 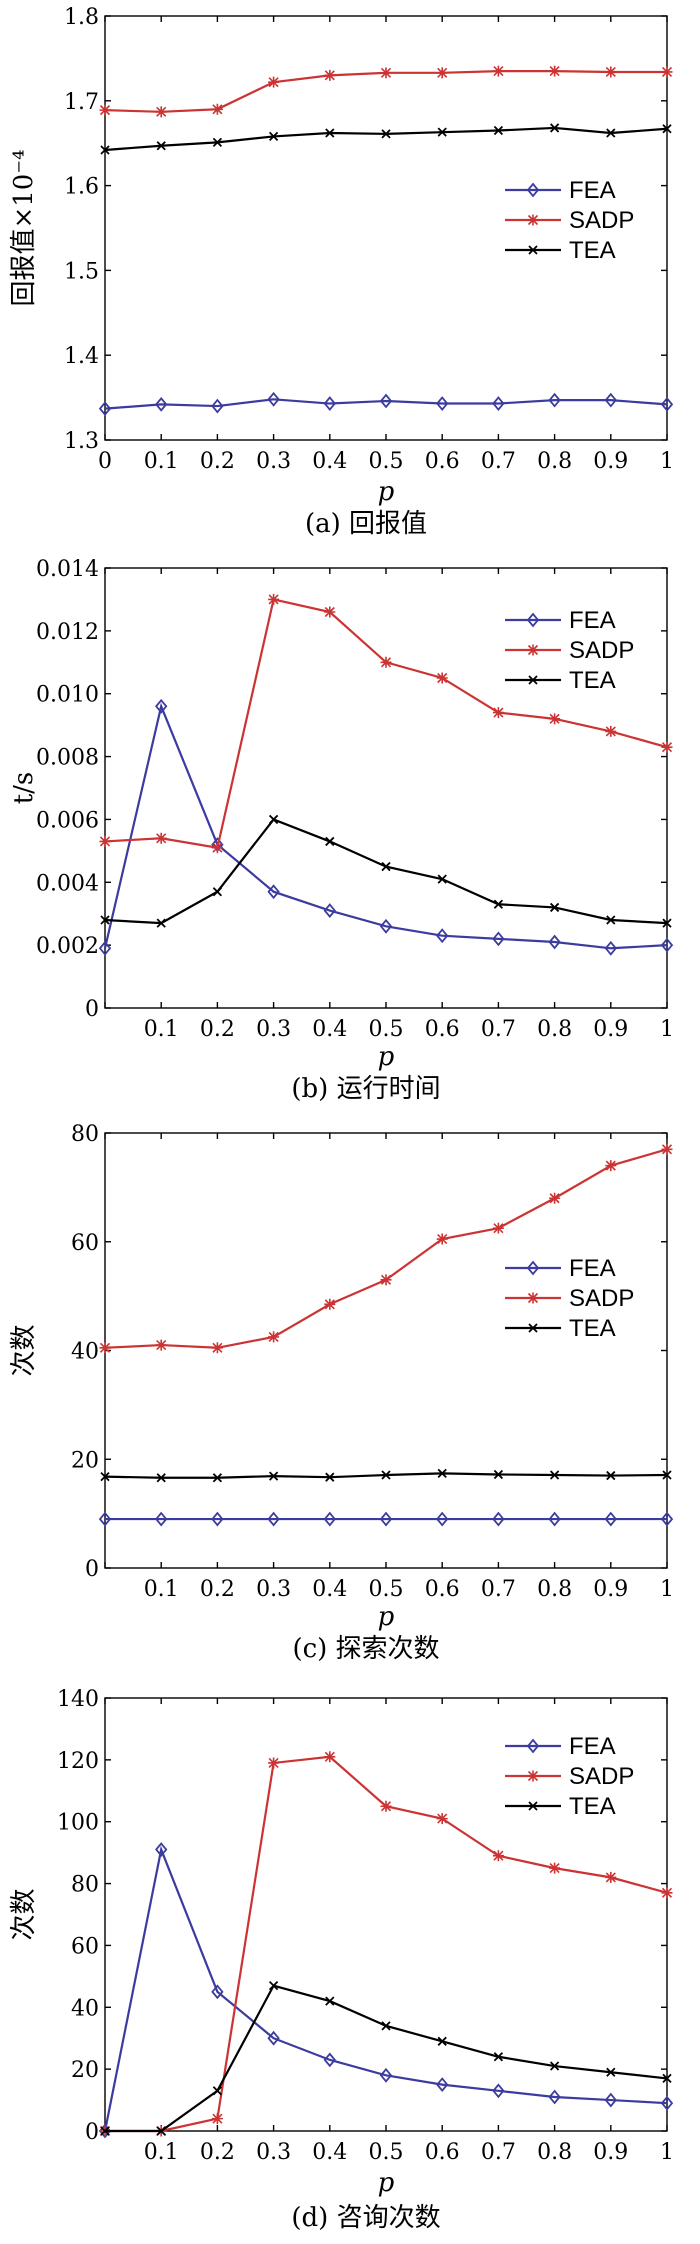 What do you see at coordinates (67, 695) in the screenshot?
I see `y-tick-label: 0.010` at bounding box center [67, 695].